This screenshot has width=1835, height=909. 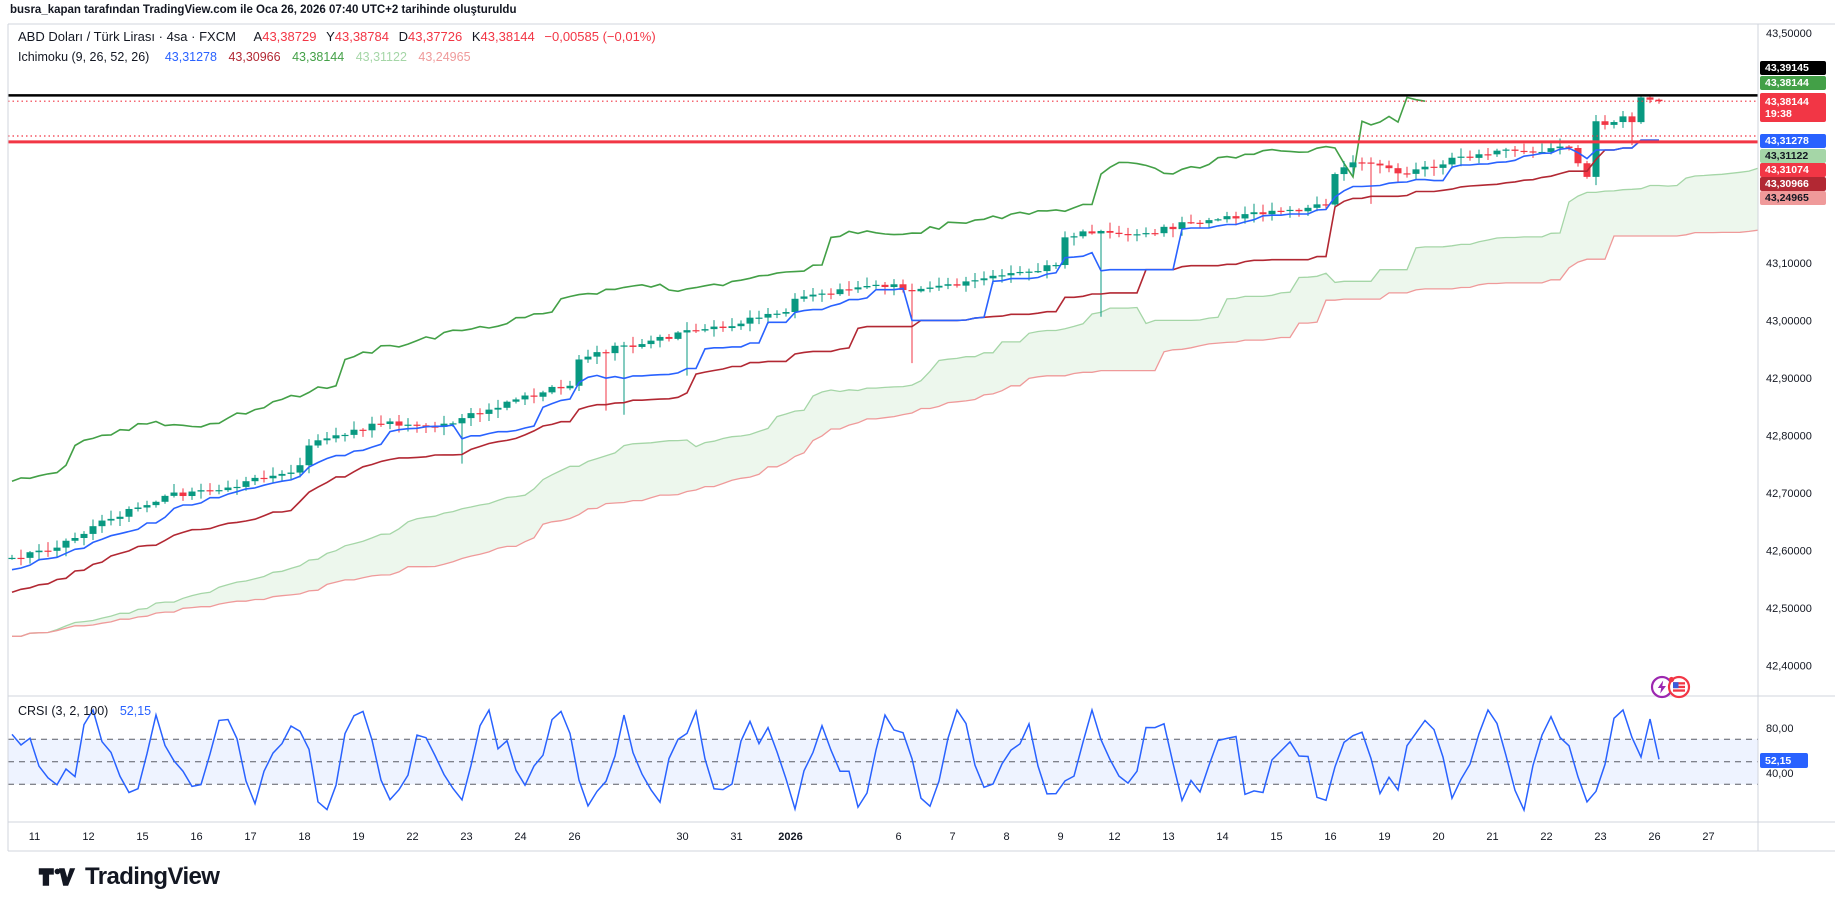 I want to click on time-tick: 8, so click(x=1006, y=837).